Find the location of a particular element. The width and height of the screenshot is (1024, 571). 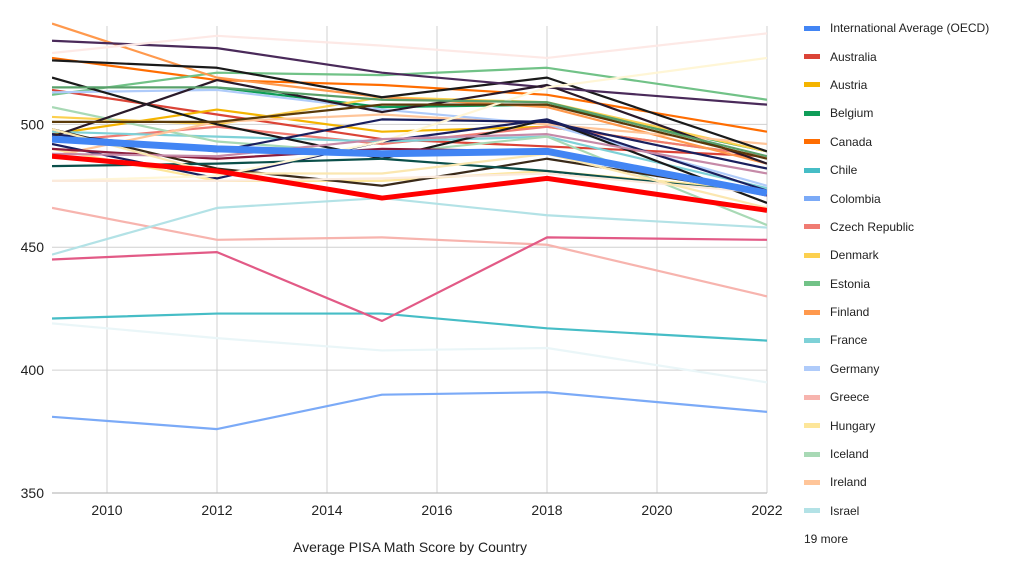

legend-label: Austria is located at coordinates (849, 84).